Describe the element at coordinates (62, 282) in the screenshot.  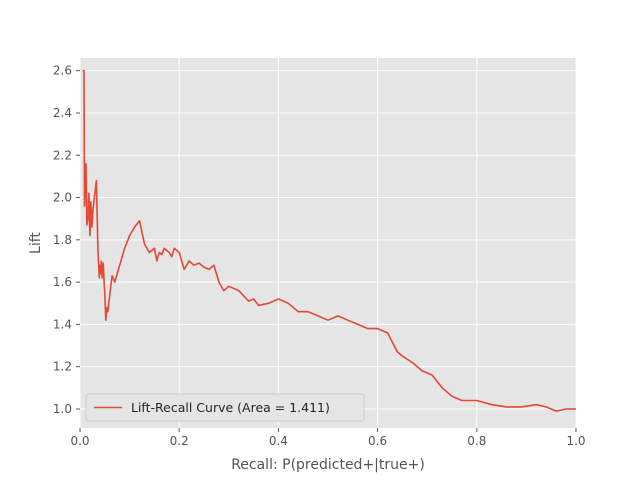
I see `y-tick-label-3: 1.6` at that location.